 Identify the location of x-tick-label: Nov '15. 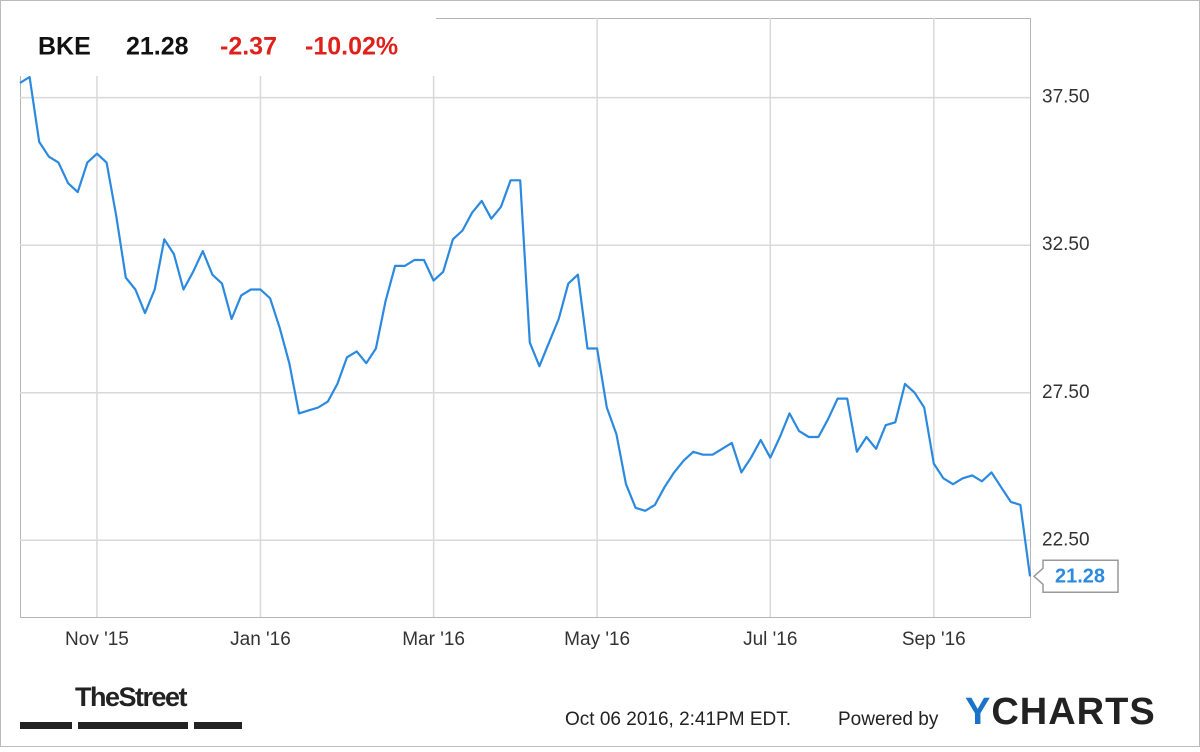
(97, 639).